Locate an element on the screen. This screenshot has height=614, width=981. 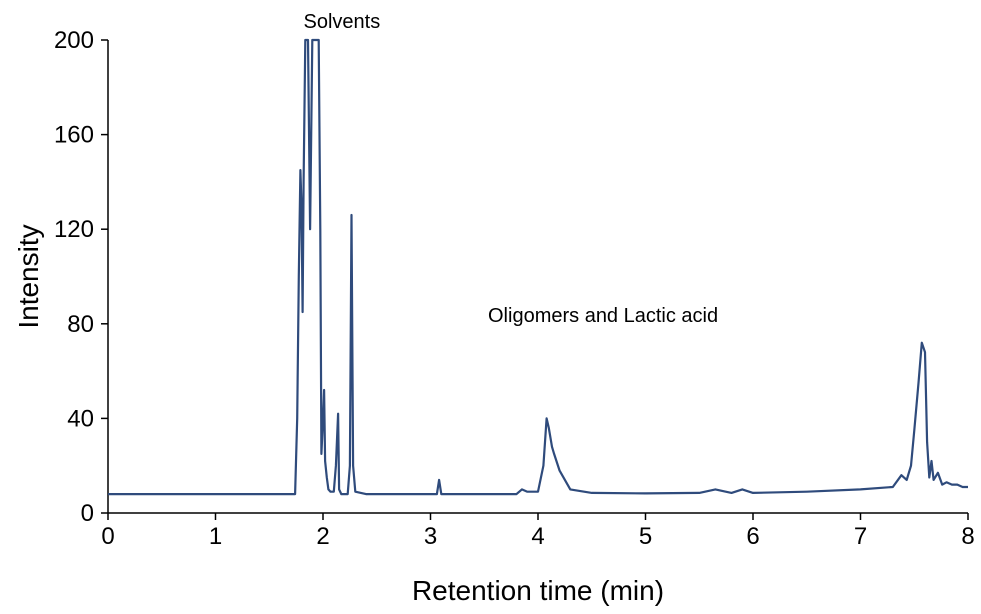
y-axis-ticks: 0 40 80 120 160 200 is located at coordinates (81, 277).